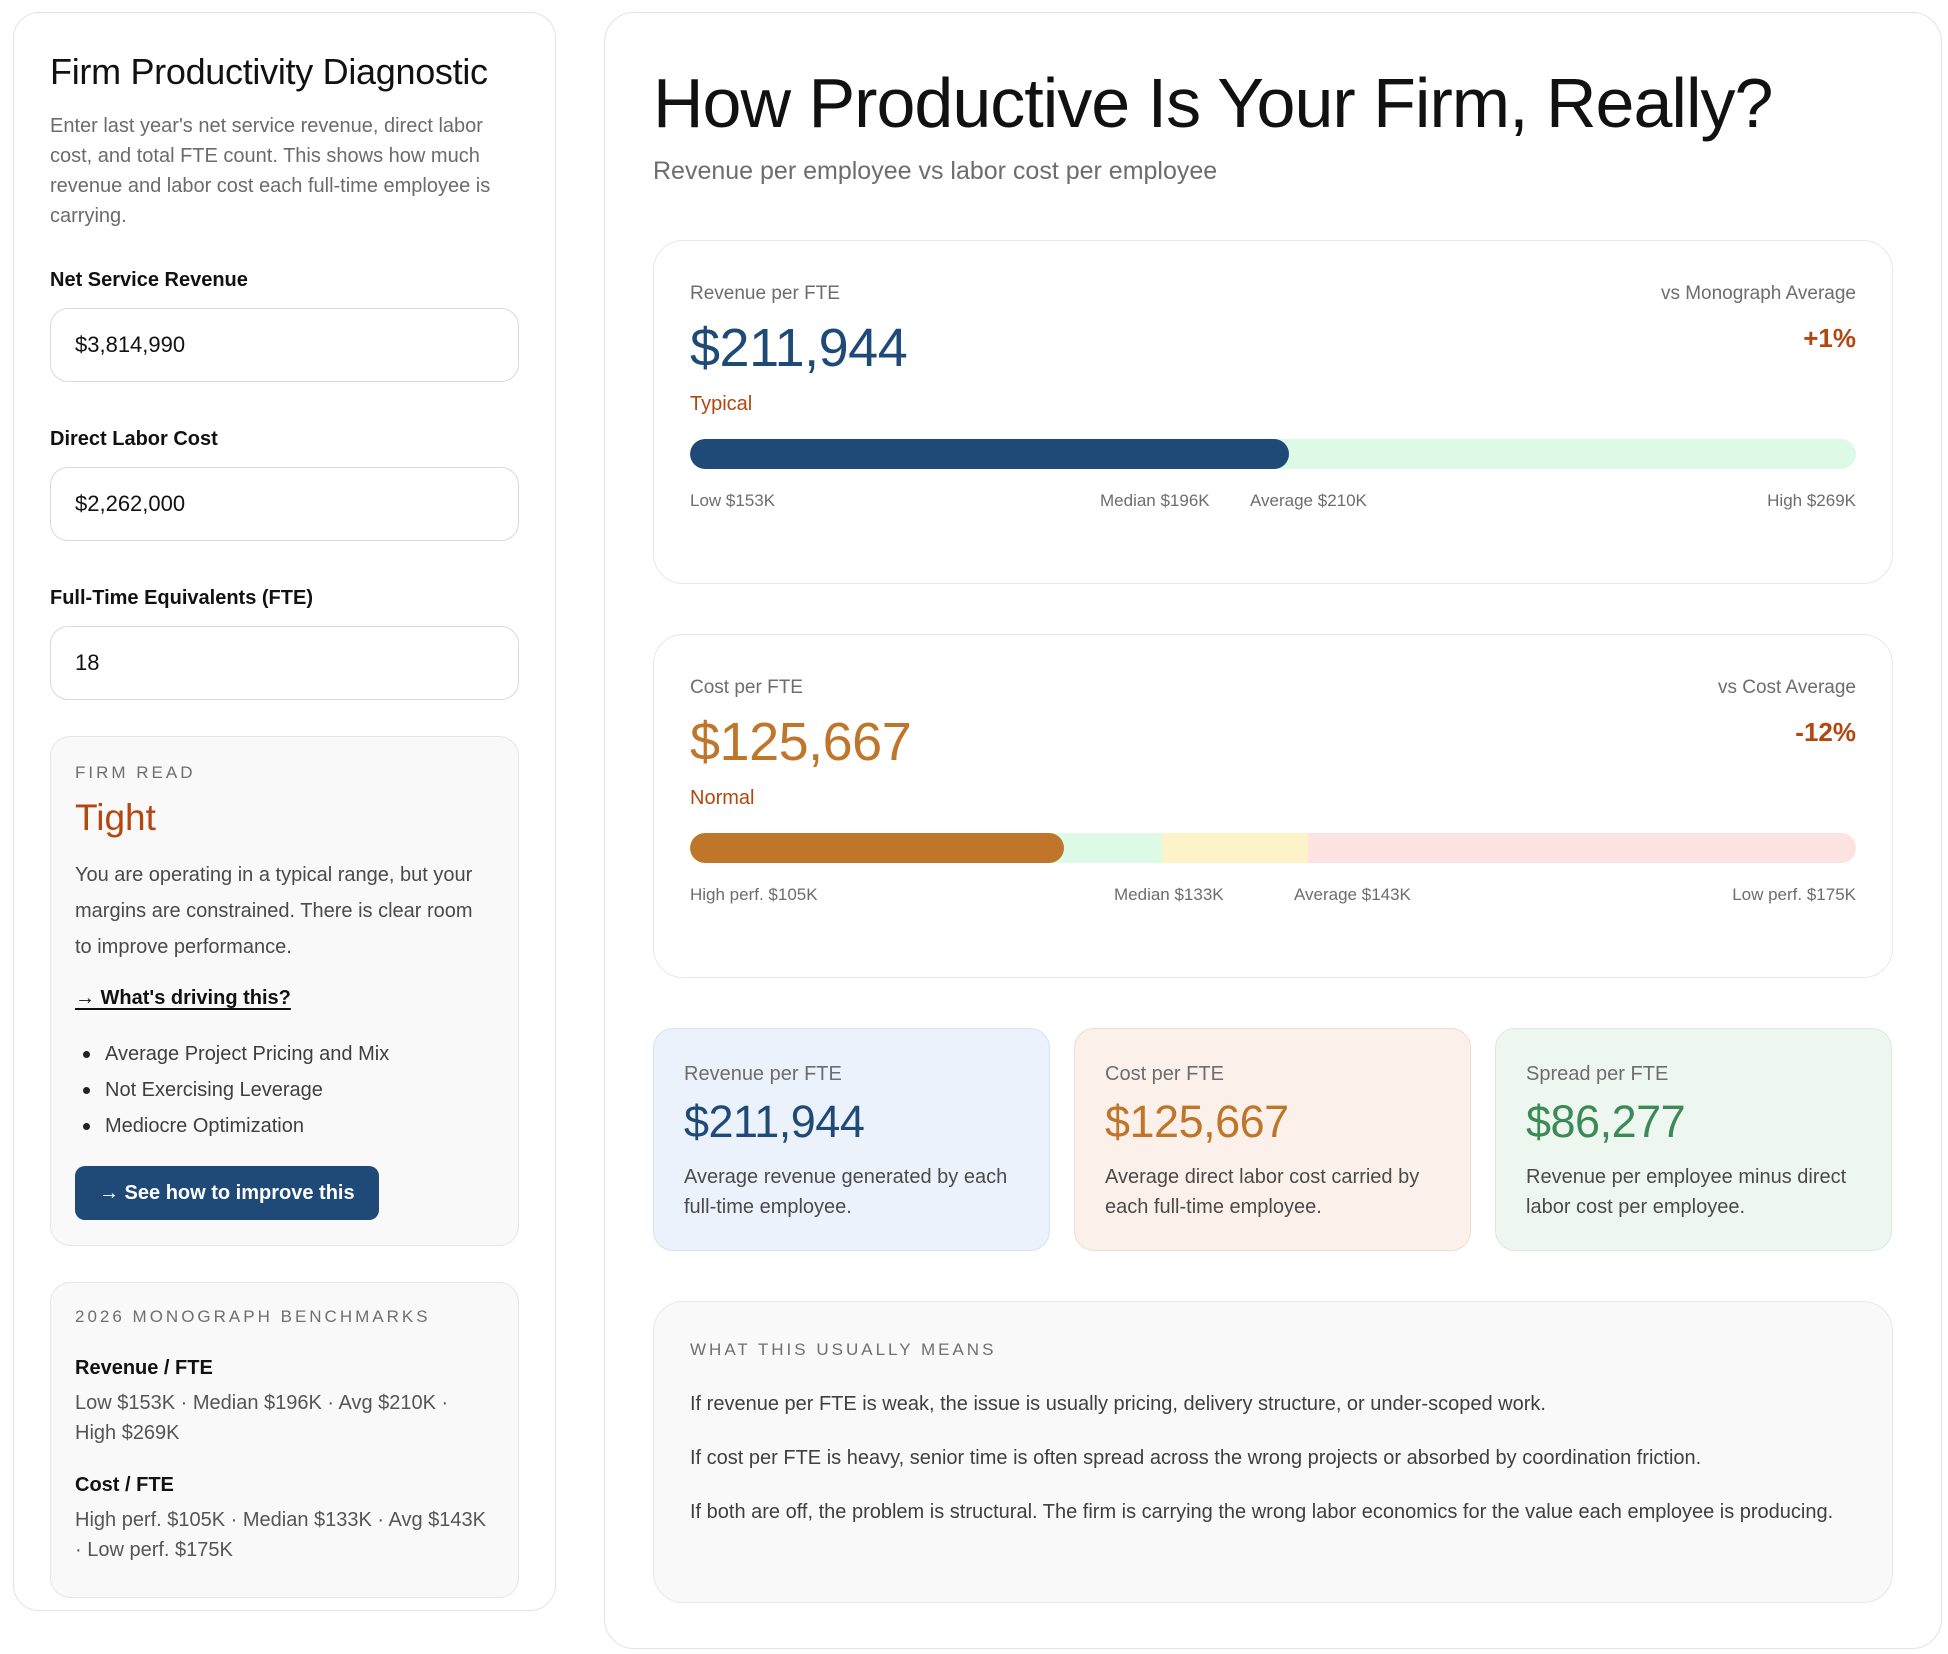 The image size is (1948, 1654). I want to click on cost-card-value: $125,667, so click(801, 742).